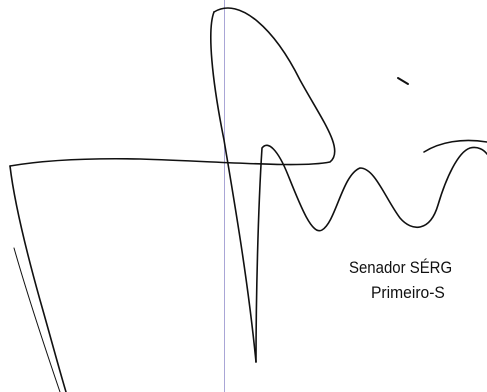 This screenshot has width=487, height=392. Describe the element at coordinates (224, 196) in the screenshot. I see `margin-rule` at that location.